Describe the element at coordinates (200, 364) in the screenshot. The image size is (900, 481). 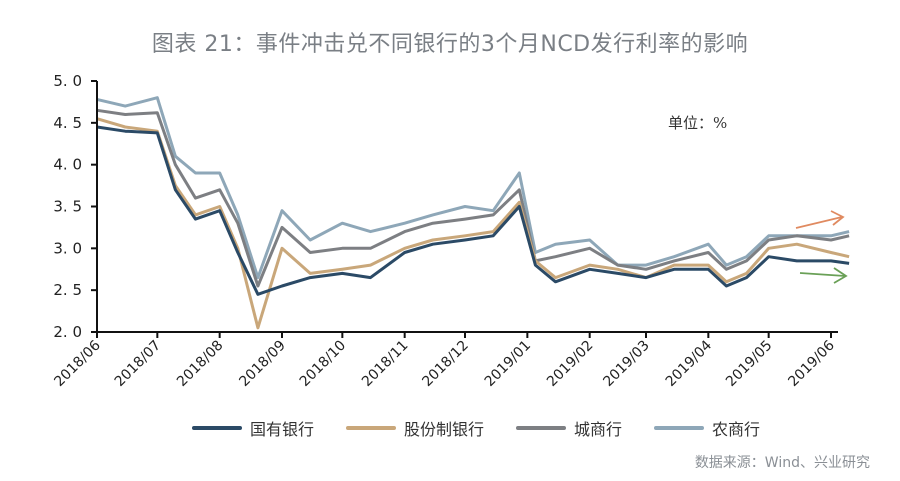
I see `x-tick-label: 2018/08` at that location.